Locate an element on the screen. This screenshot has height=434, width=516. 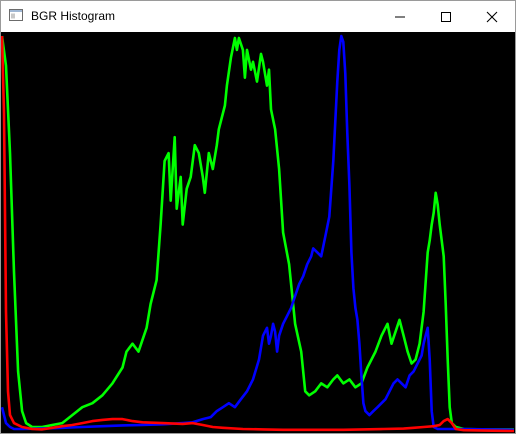
maximize-button is located at coordinates (446, 16).